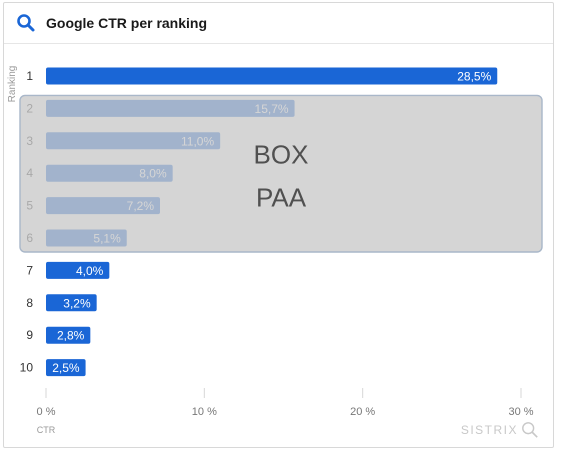 This screenshot has height=453, width=562. What do you see at coordinates (362, 412) in the screenshot?
I see `x-tick-label: 20 %` at bounding box center [362, 412].